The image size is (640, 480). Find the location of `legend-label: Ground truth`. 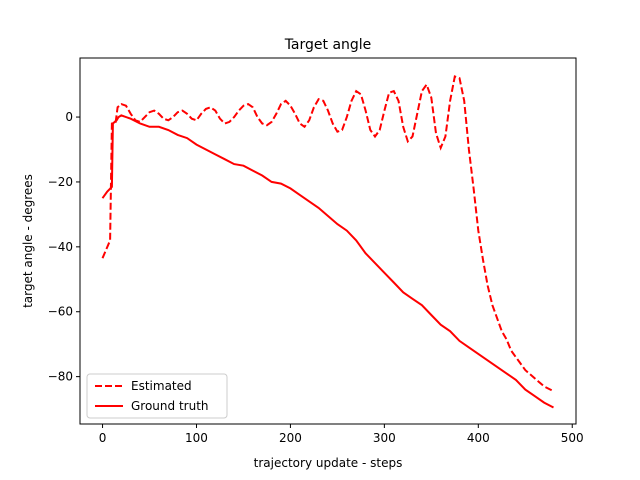

legend-label: Ground truth is located at coordinates (170, 406).